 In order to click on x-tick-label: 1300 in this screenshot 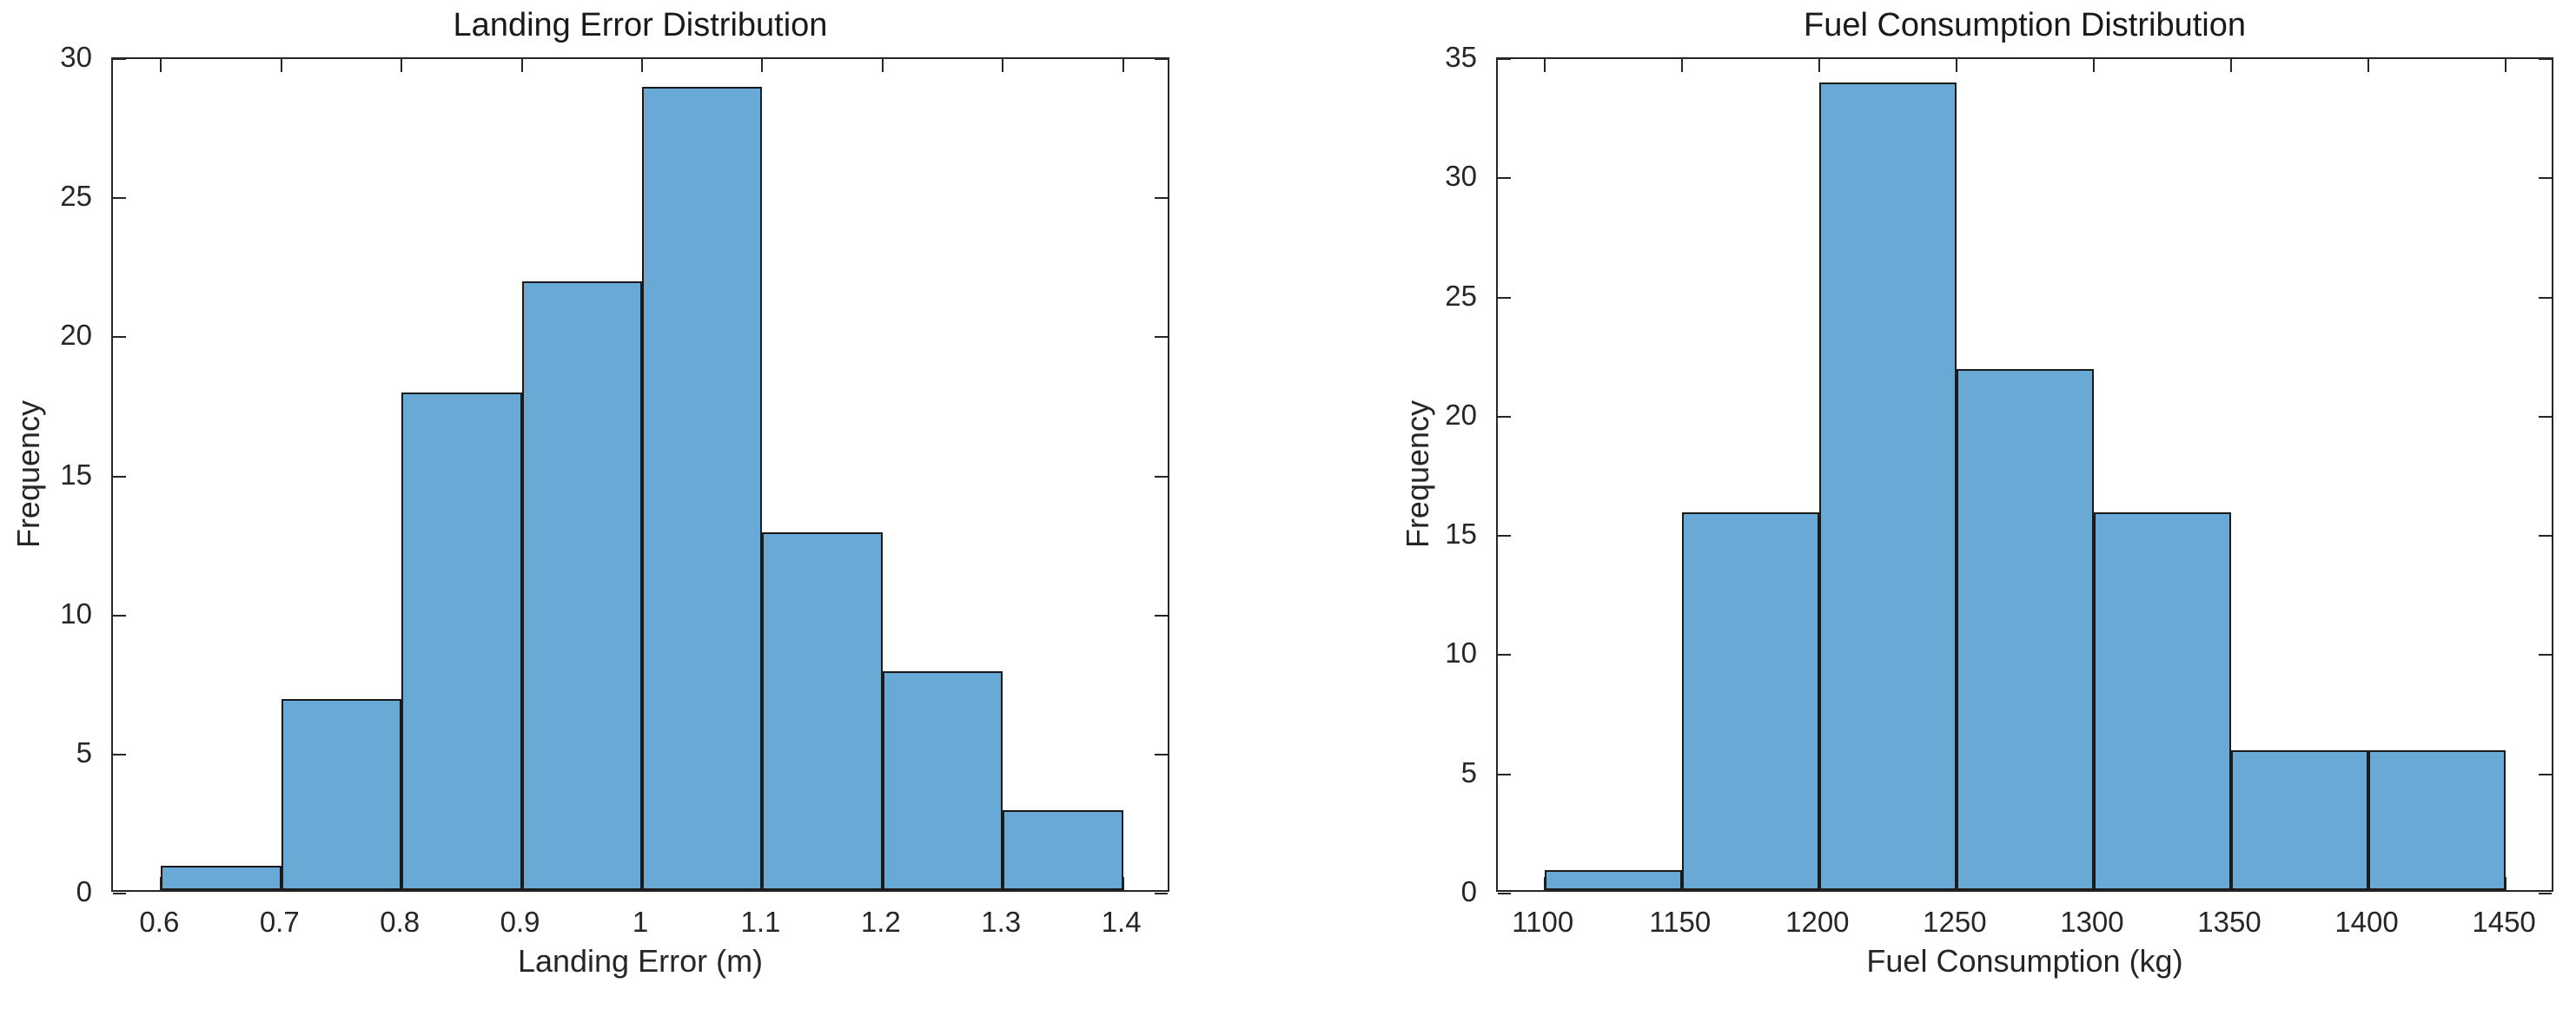, I will do `click(2092, 922)`.